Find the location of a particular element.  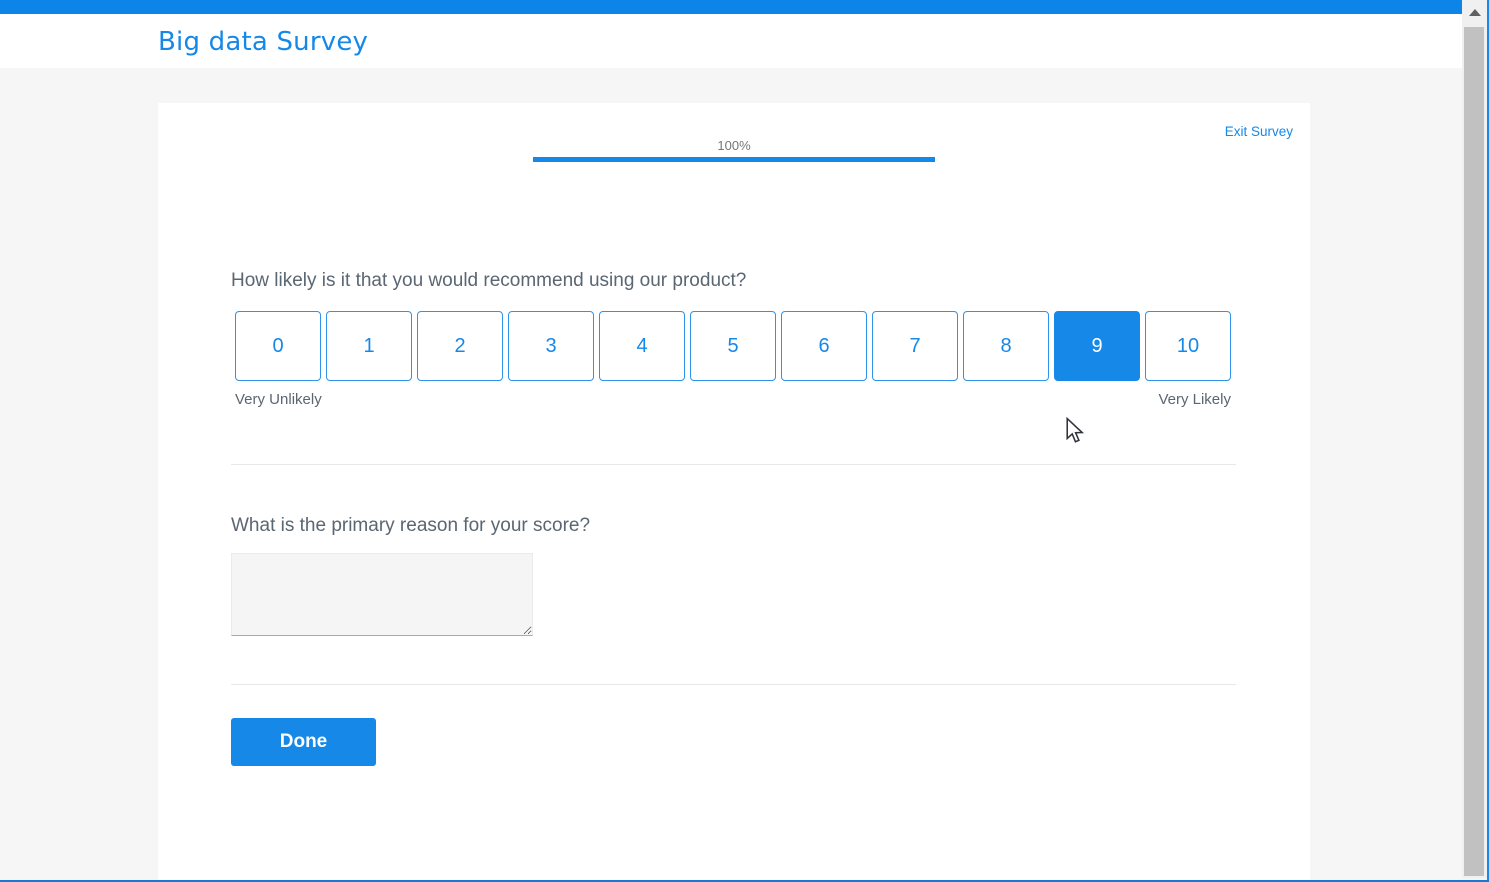

window-border-bottom is located at coordinates (744, 881).